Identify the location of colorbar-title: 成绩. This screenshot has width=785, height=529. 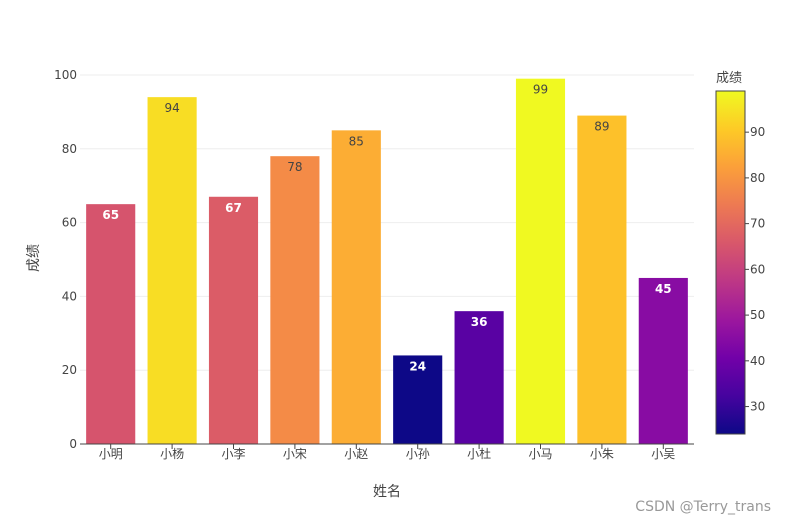
(729, 78).